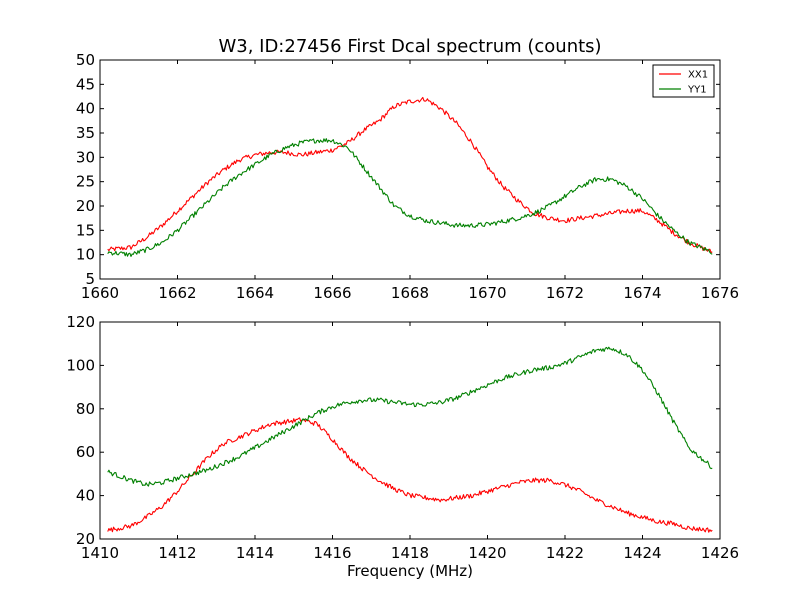 This screenshot has width=800, height=600. What do you see at coordinates (85, 60) in the screenshot?
I see `top-ytick-label: 50` at bounding box center [85, 60].